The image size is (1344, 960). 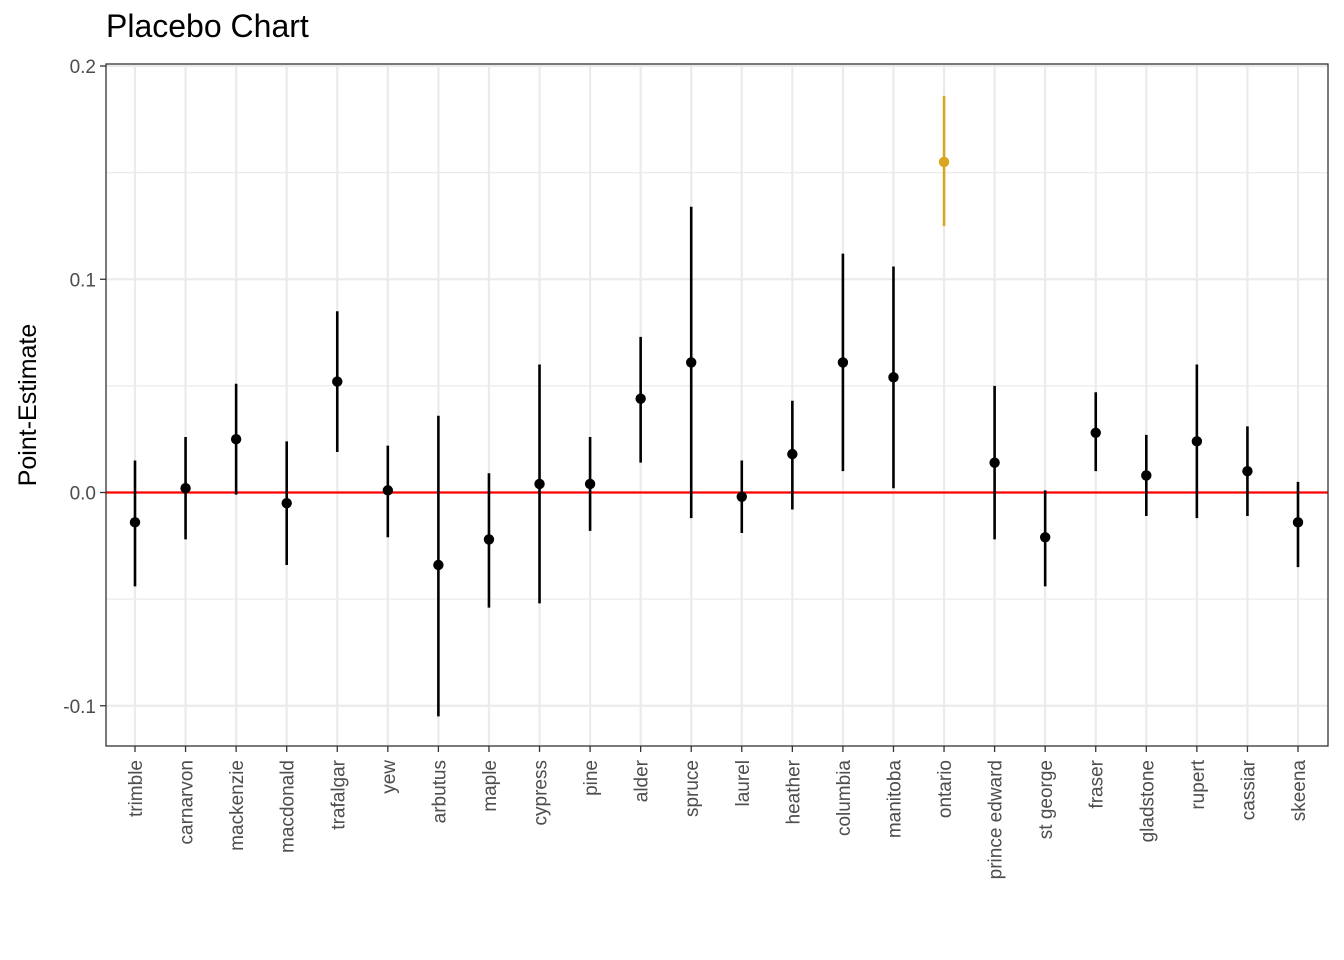 What do you see at coordinates (83, 494) in the screenshot?
I see `y-tick-label: 0.0` at bounding box center [83, 494].